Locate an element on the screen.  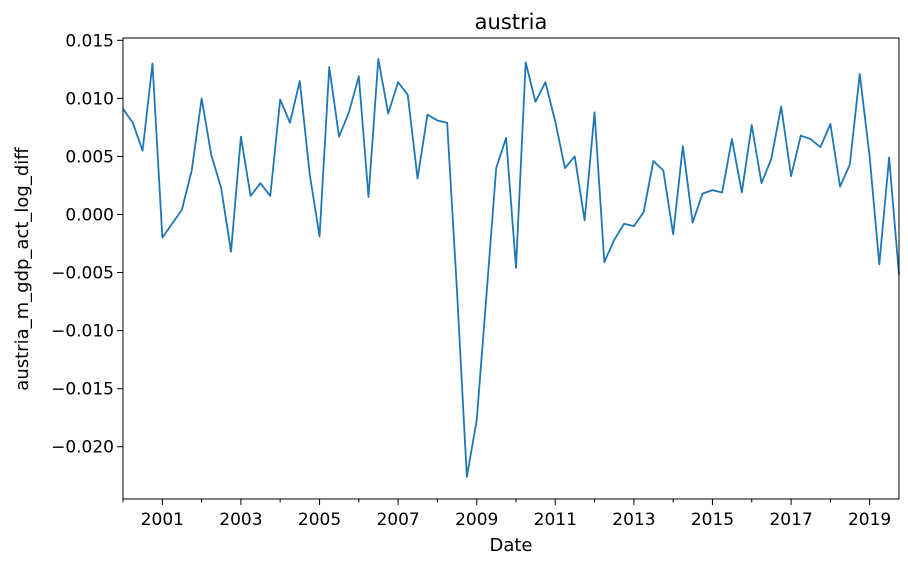
x-tick-label: 2003 is located at coordinates (240, 520).